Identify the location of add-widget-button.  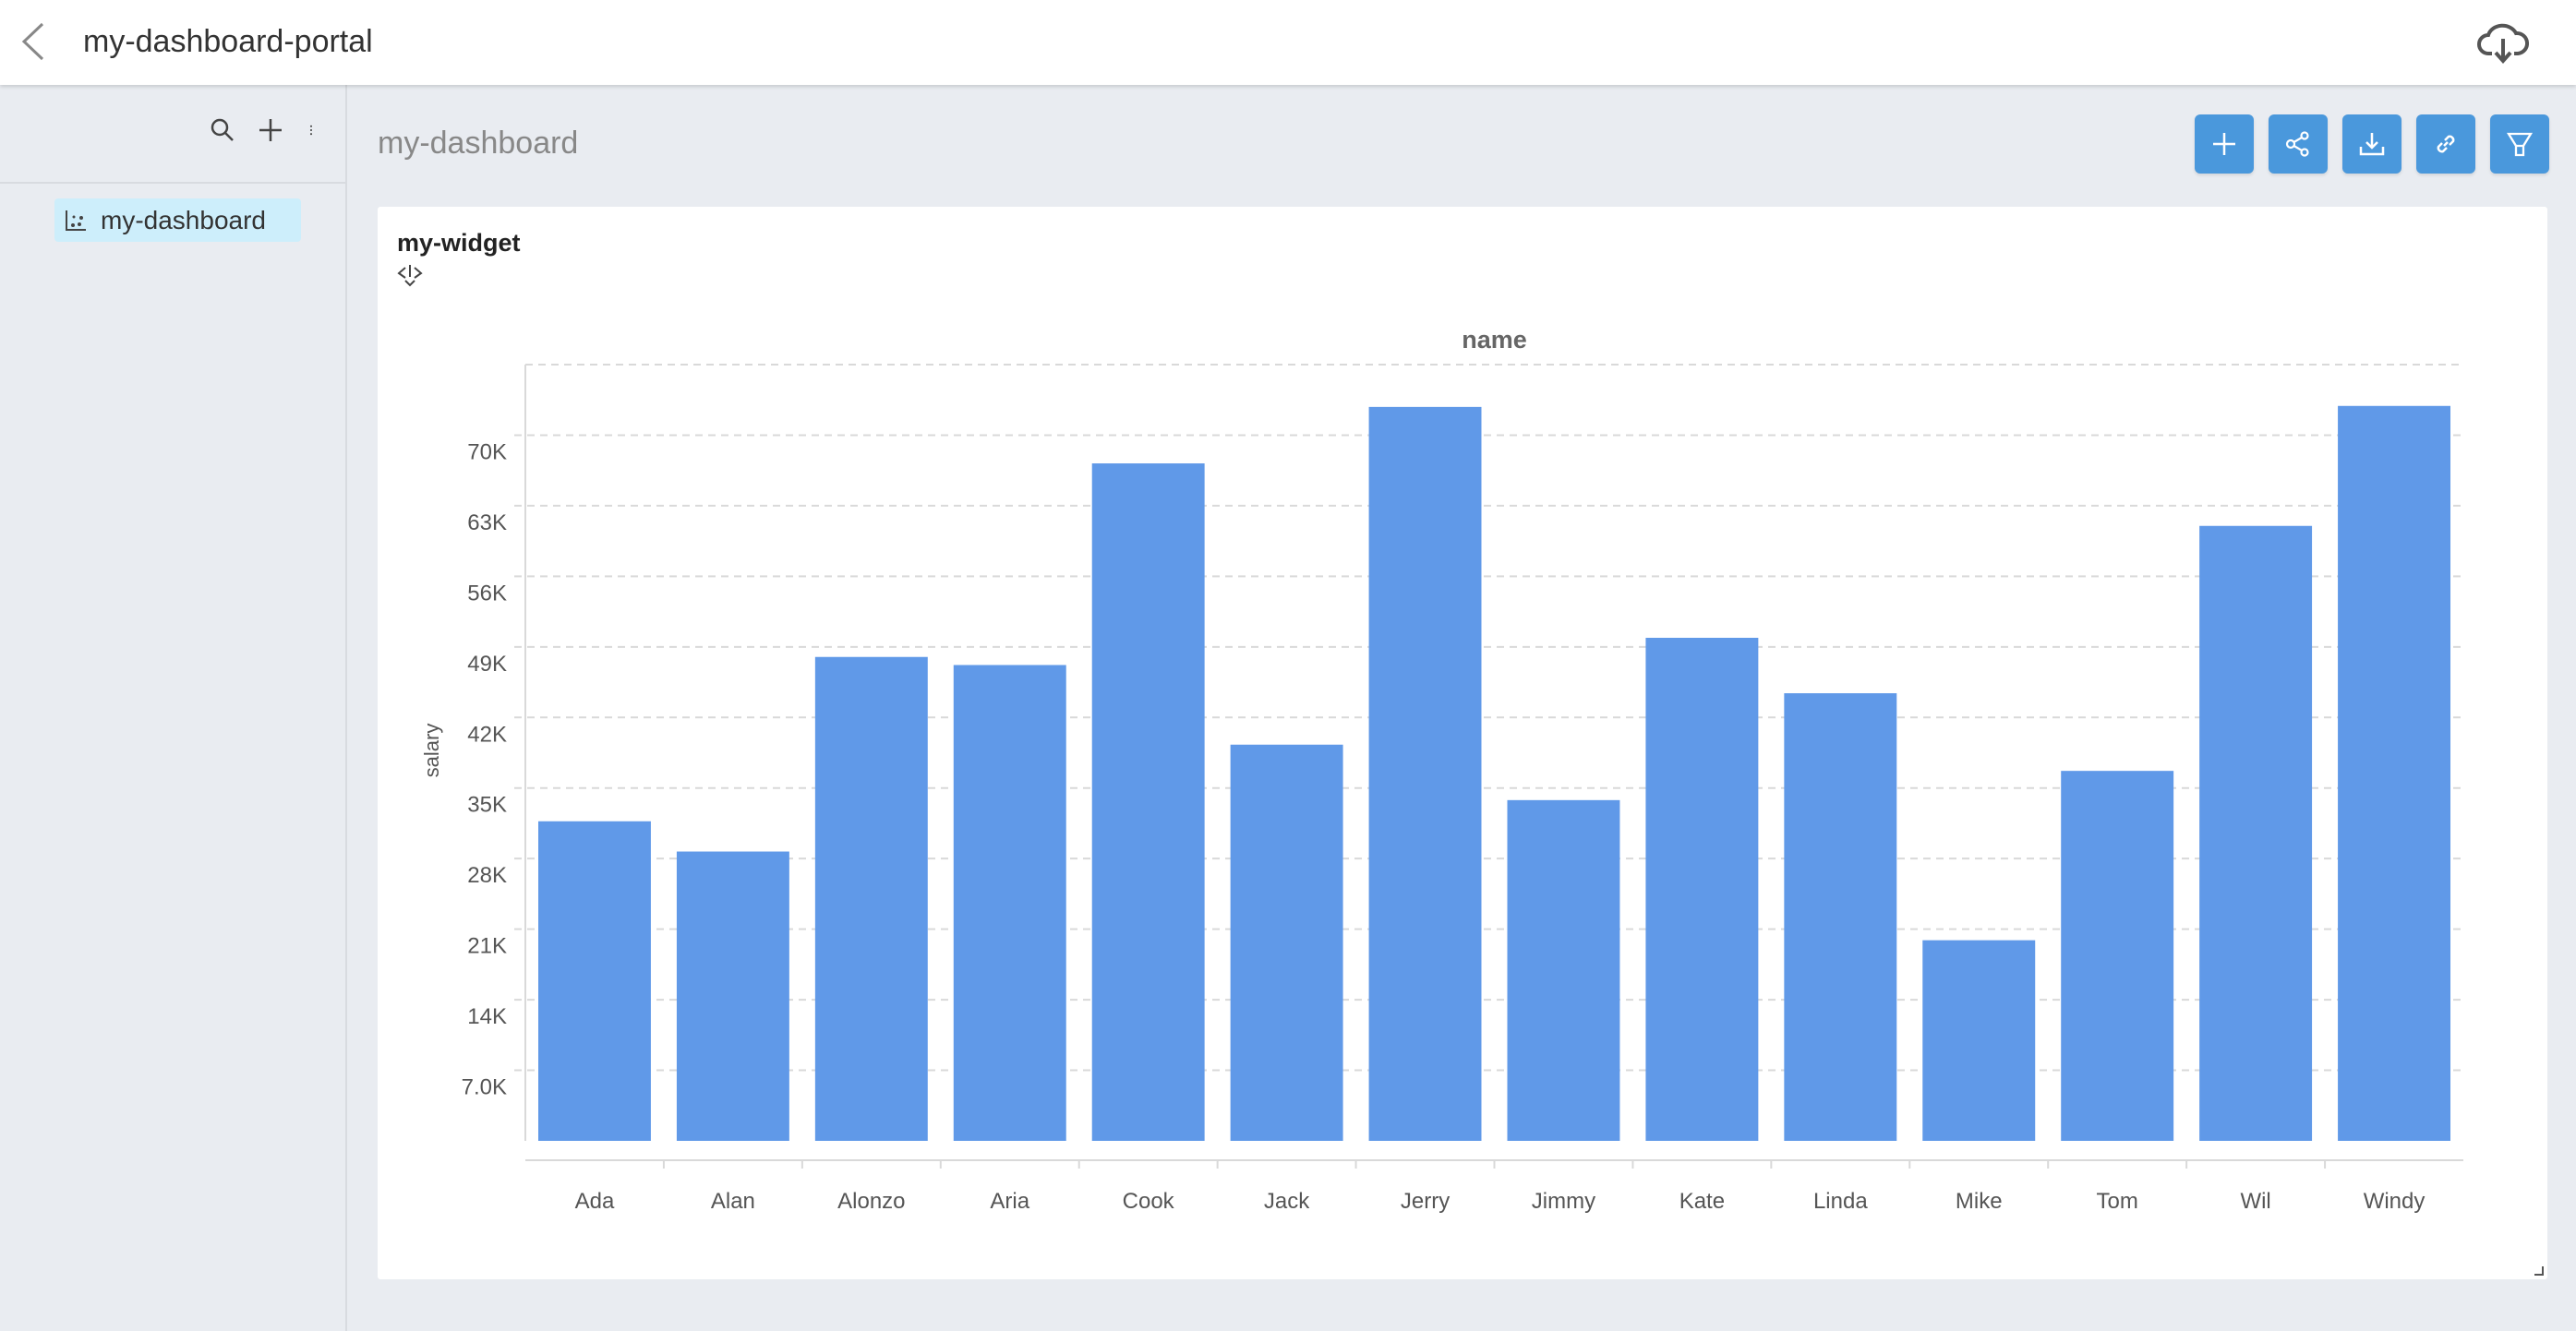
(2224, 144).